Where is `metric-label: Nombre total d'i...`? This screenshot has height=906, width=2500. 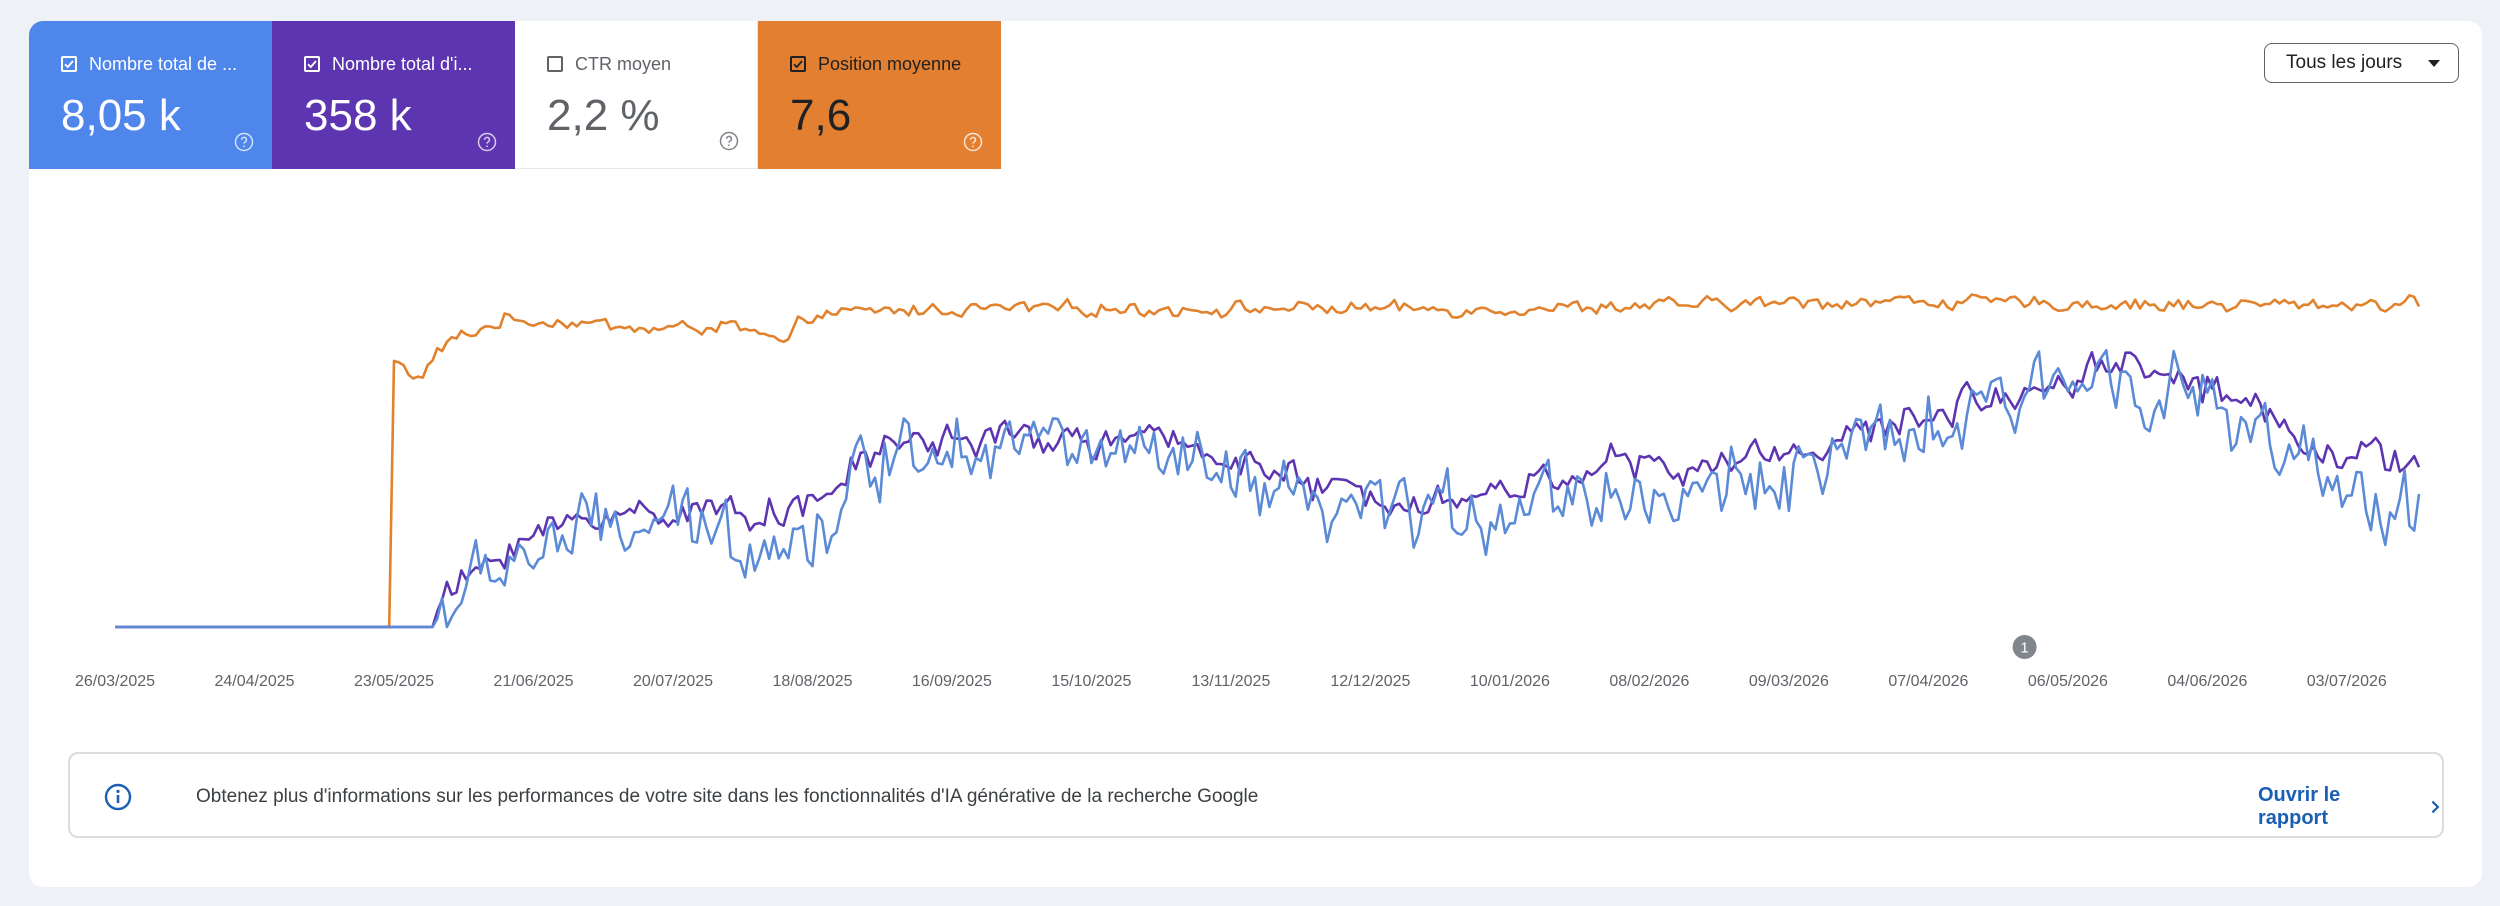 metric-label: Nombre total d'i... is located at coordinates (402, 63).